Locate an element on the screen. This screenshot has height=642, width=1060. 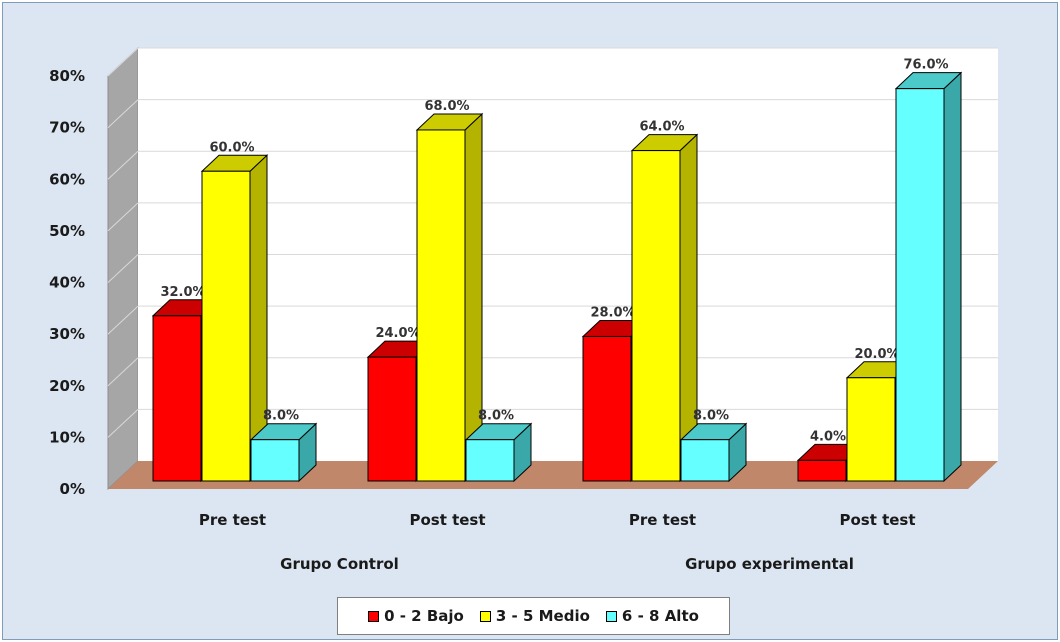
legend-label-alto: 6 - 8 Alto is located at coordinates (660, 616).